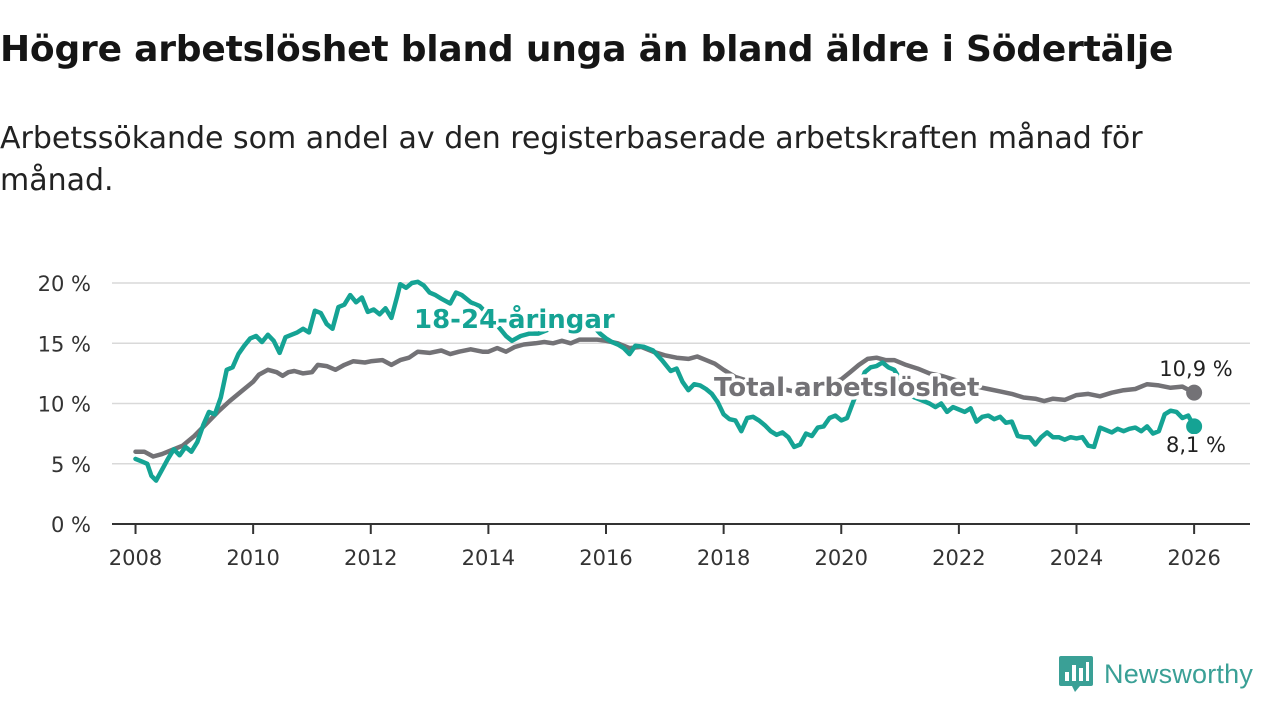  What do you see at coordinates (64, 405) in the screenshot?
I see `y-tick-label: 10 %` at bounding box center [64, 405].